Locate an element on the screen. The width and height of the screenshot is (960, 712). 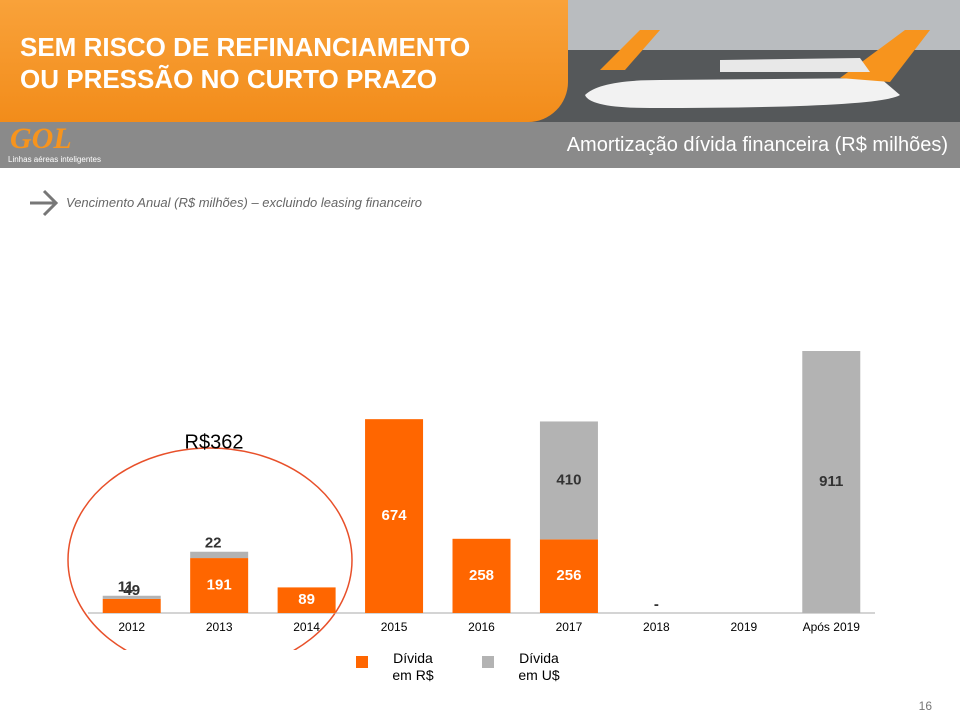
x-tick-label: 2019 is located at coordinates (743, 627).